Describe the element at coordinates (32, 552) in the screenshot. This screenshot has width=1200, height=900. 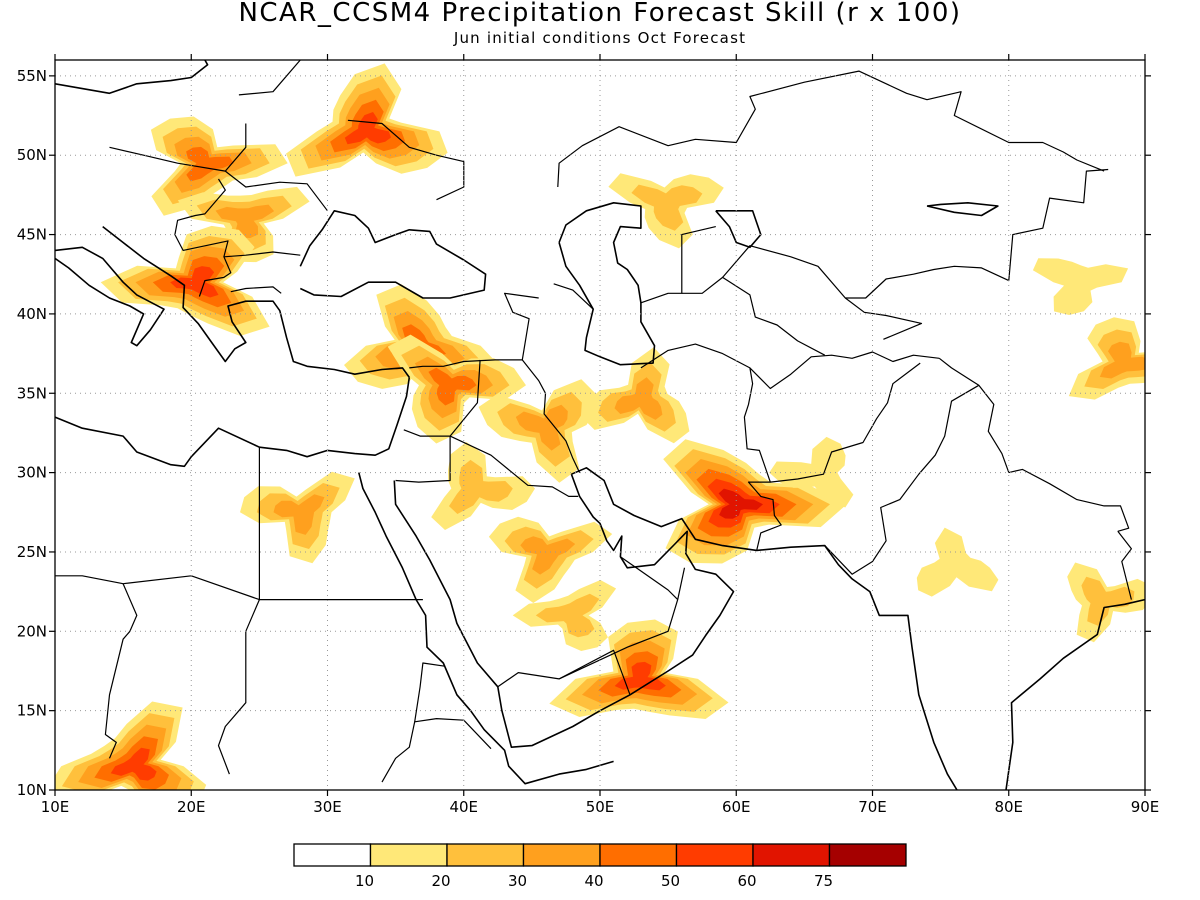
I see `y-tick-label: 25N` at that location.